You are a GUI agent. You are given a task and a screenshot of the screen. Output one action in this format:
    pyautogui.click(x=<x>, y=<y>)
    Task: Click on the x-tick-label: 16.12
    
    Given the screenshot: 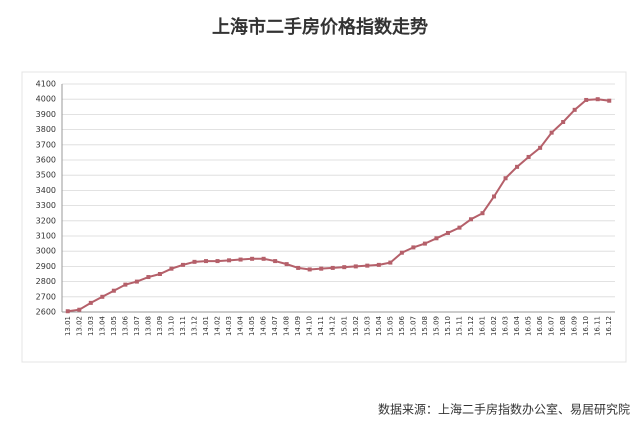 What is the action you would take?
    pyautogui.click(x=609, y=326)
    